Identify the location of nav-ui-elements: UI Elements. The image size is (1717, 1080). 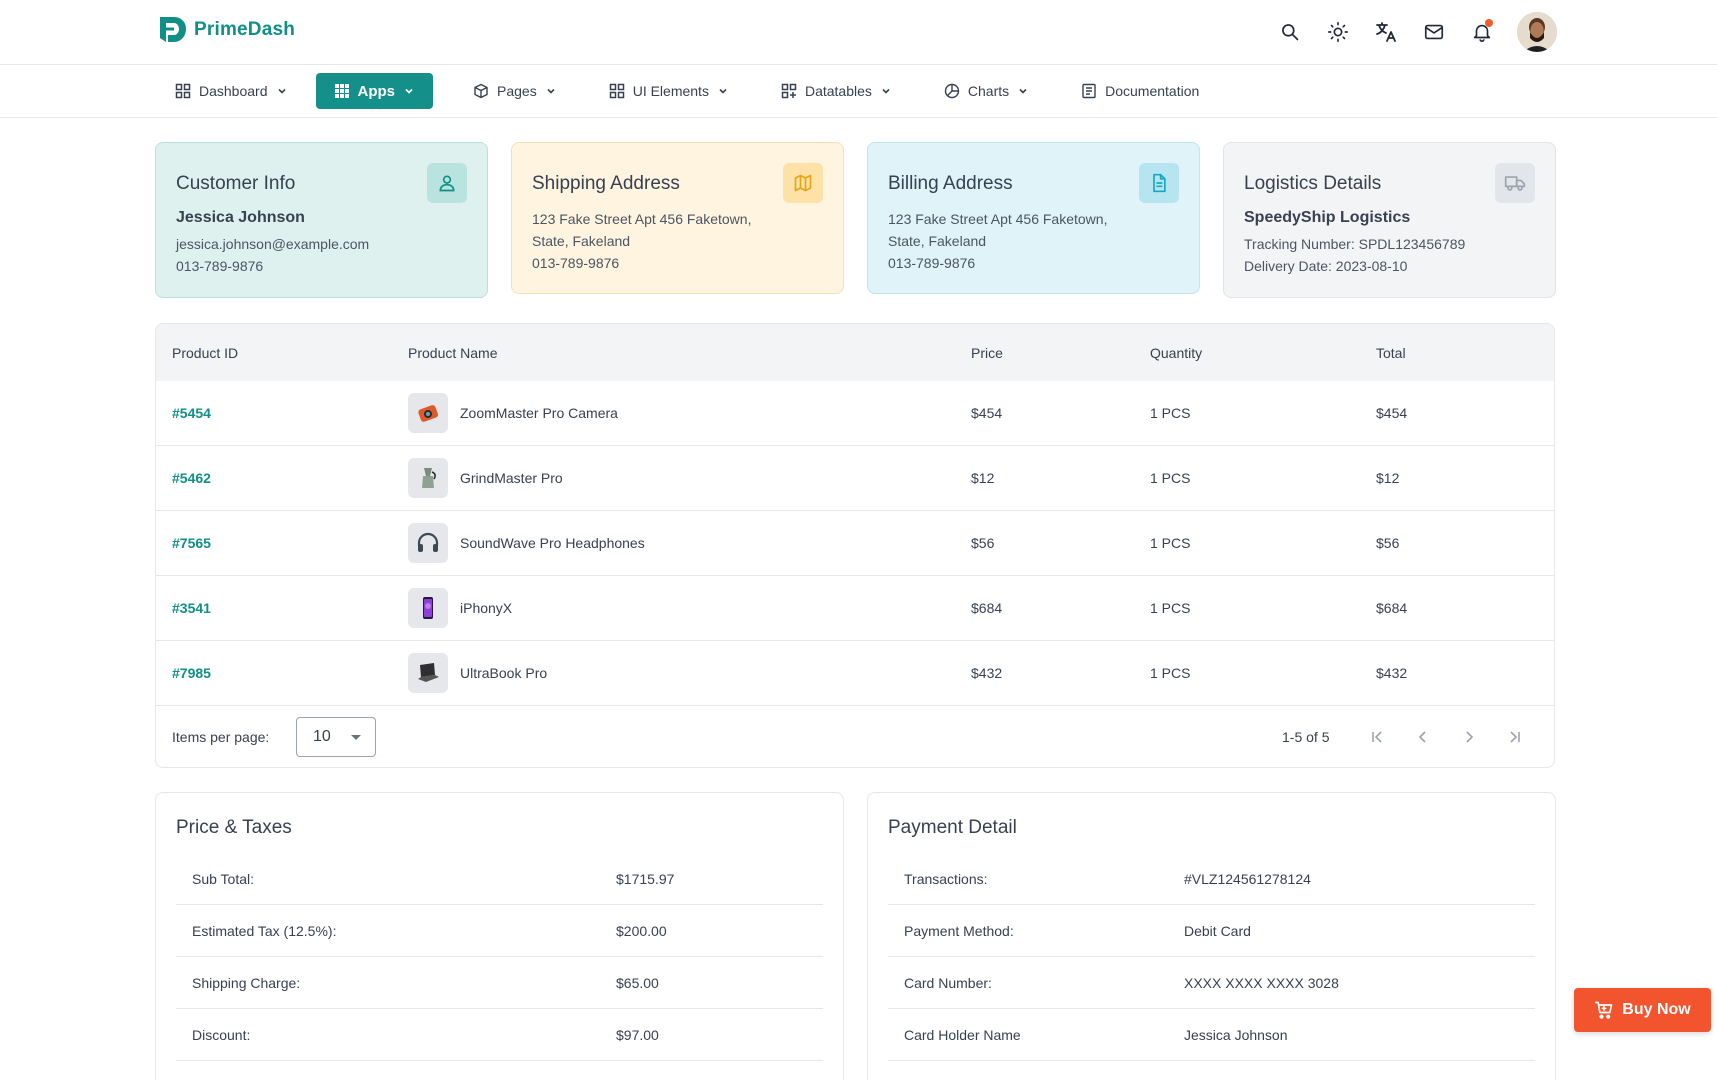
(669, 91).